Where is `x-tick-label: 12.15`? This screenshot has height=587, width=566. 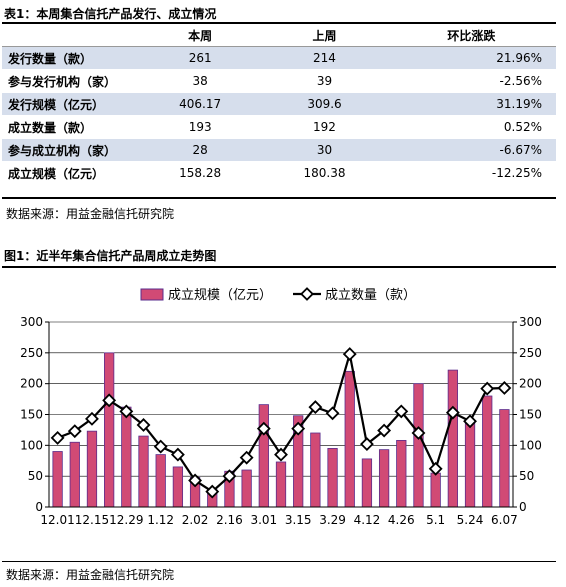
x-tick-label: 12.15 is located at coordinates (92, 520).